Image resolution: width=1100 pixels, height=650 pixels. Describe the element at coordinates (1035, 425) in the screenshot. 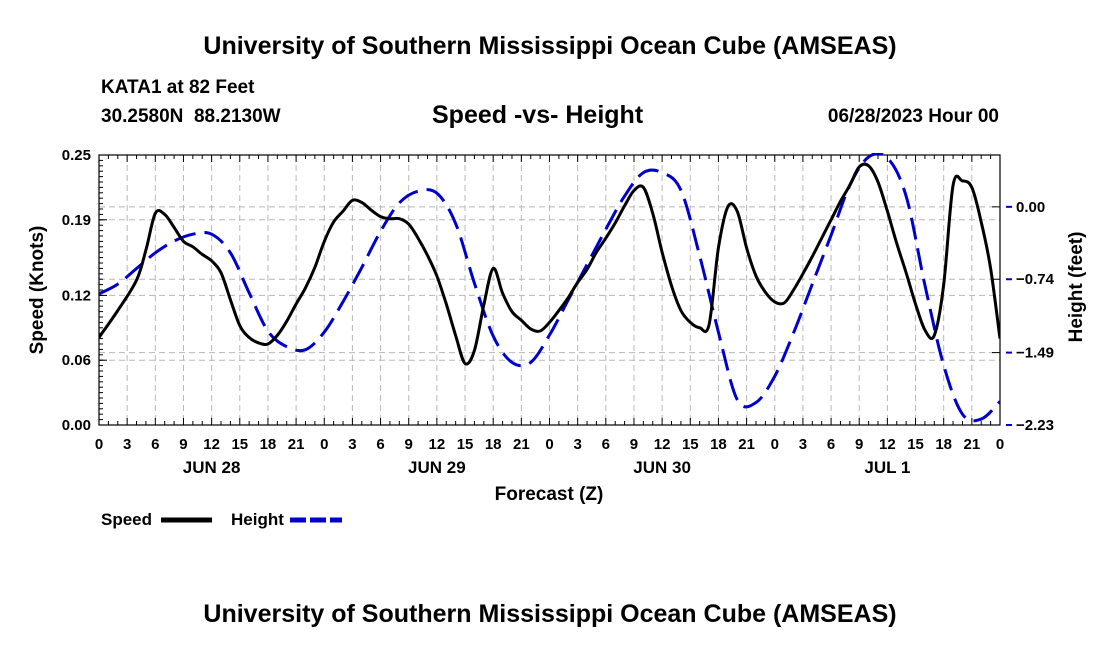

I see `y-right-tick-label: −2.23` at that location.